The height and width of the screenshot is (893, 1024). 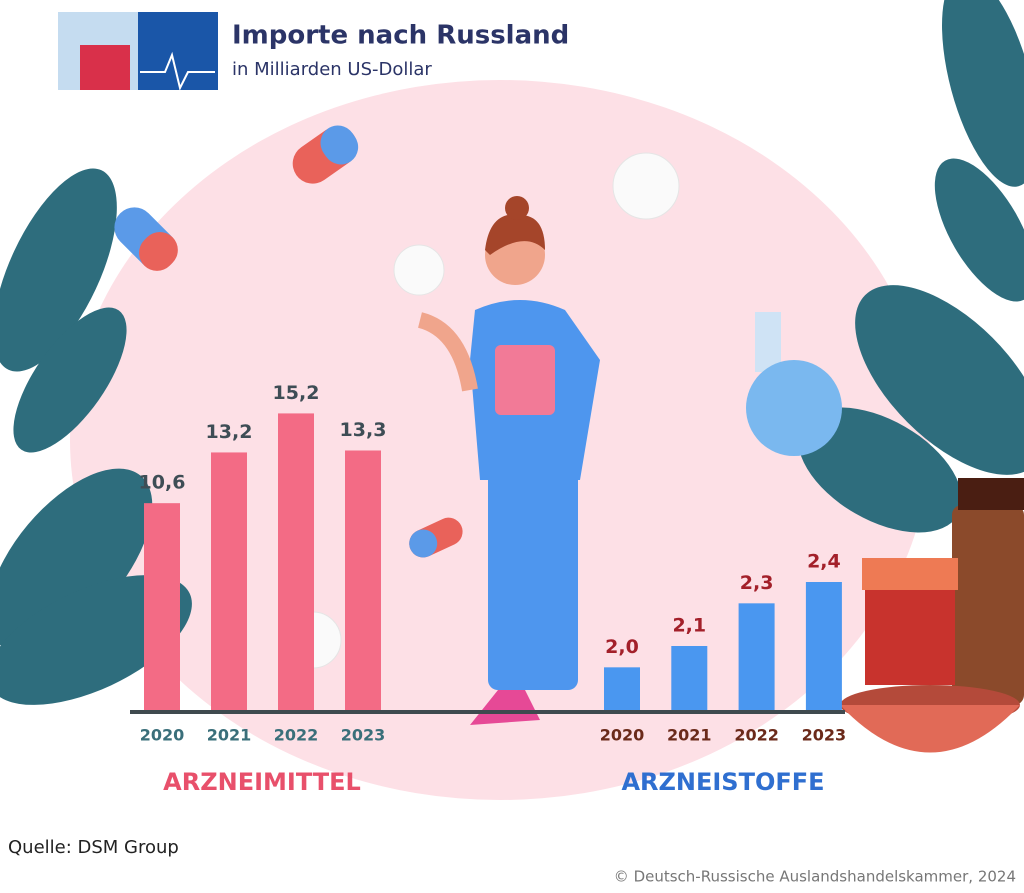 What do you see at coordinates (824, 562) in the screenshot?
I see `value-label: 2,4` at bounding box center [824, 562].